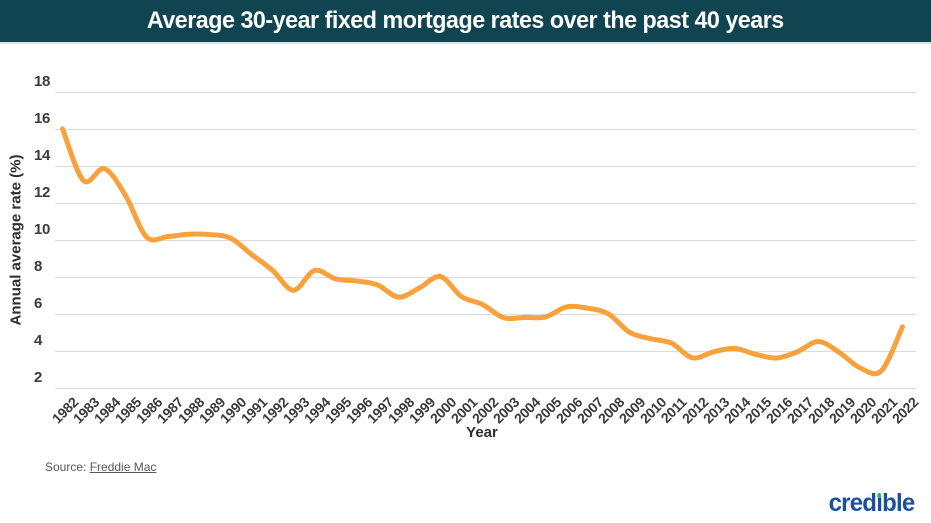 The image size is (931, 523). I want to click on y-tick-label: 8, so click(38, 266).